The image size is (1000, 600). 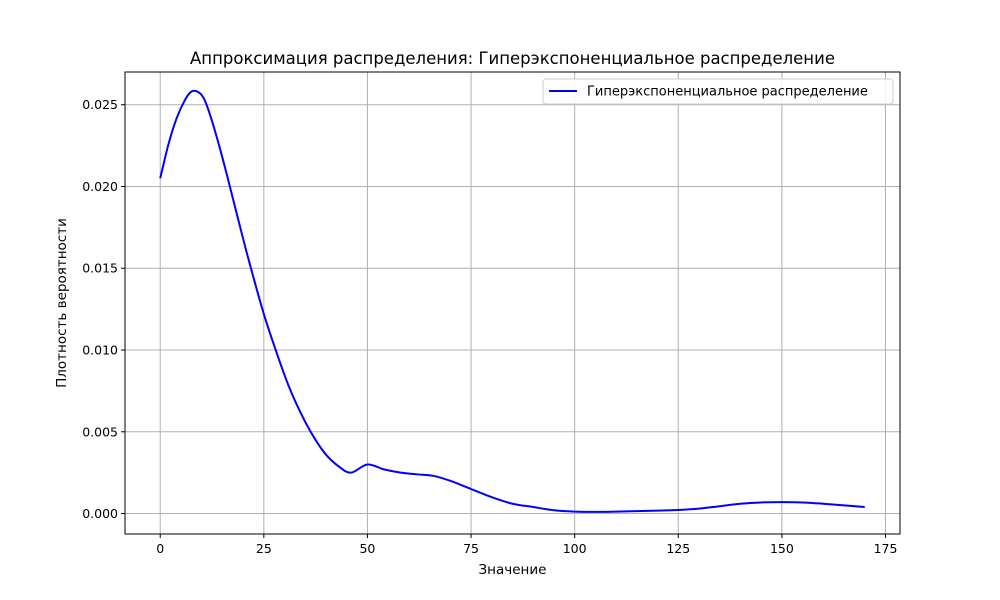 I want to click on x-tick-label: 150, so click(x=782, y=548).